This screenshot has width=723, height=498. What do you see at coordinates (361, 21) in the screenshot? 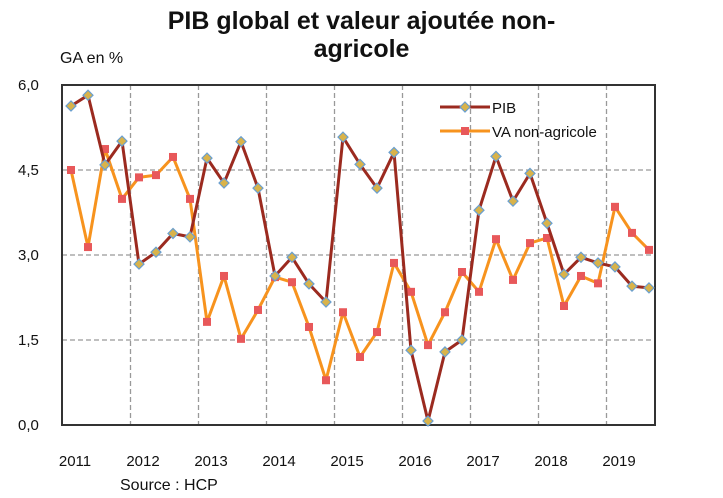
I see `chart-title-line1: PIB global et valeur ajoutée non-` at bounding box center [361, 21].